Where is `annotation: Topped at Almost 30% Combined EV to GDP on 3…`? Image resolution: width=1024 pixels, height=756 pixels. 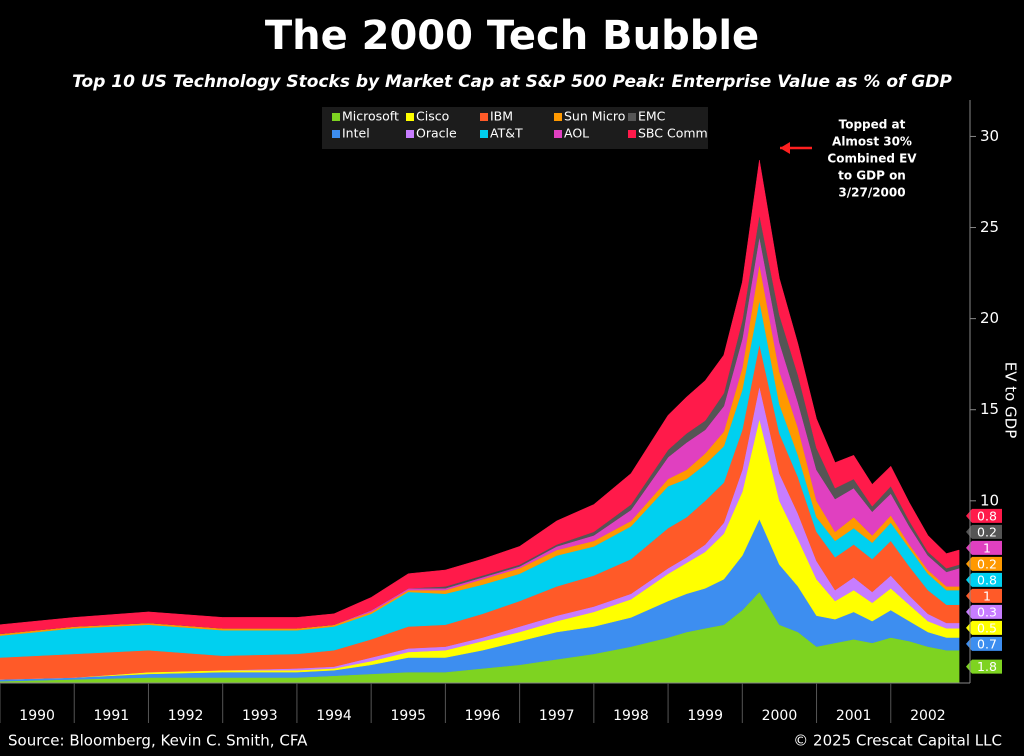
annotation: Topped at Almost 30% Combined EV to GDP on 3… is located at coordinates (872, 159).